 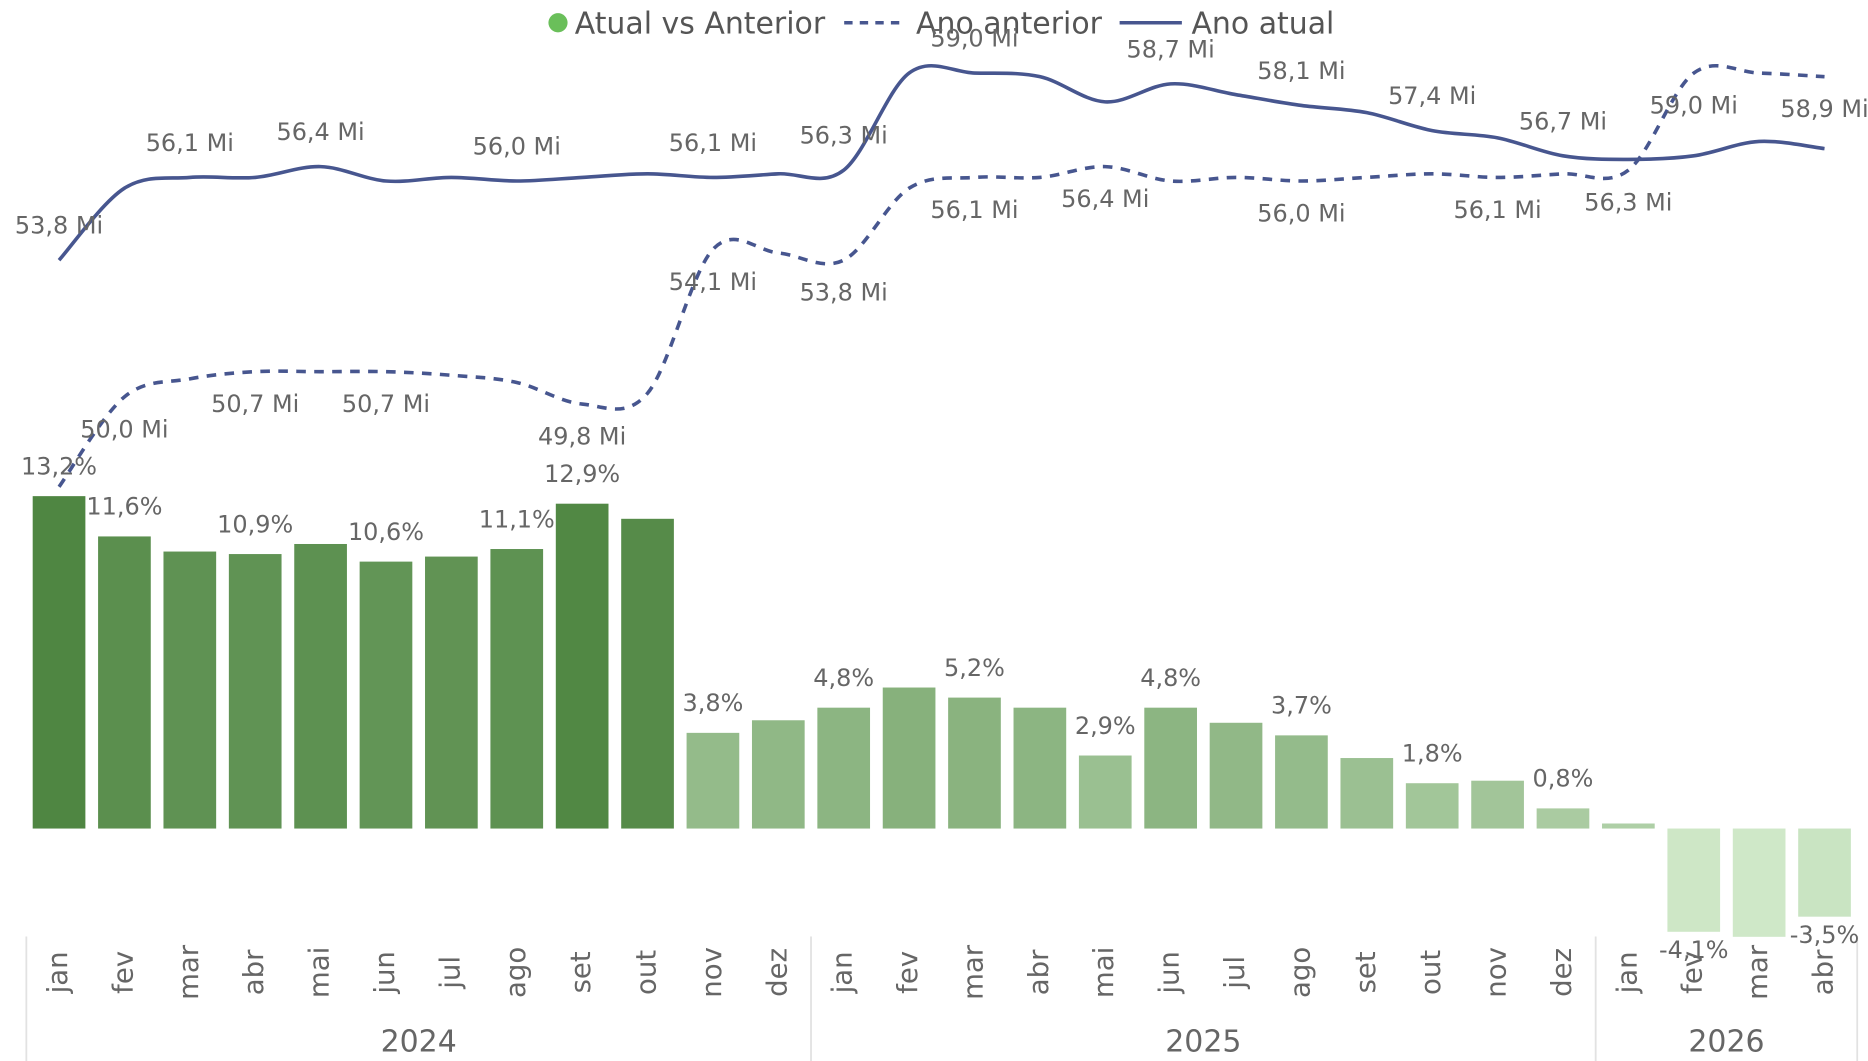 What do you see at coordinates (713, 703) in the screenshot?
I see `data-label: 3,8%` at bounding box center [713, 703].